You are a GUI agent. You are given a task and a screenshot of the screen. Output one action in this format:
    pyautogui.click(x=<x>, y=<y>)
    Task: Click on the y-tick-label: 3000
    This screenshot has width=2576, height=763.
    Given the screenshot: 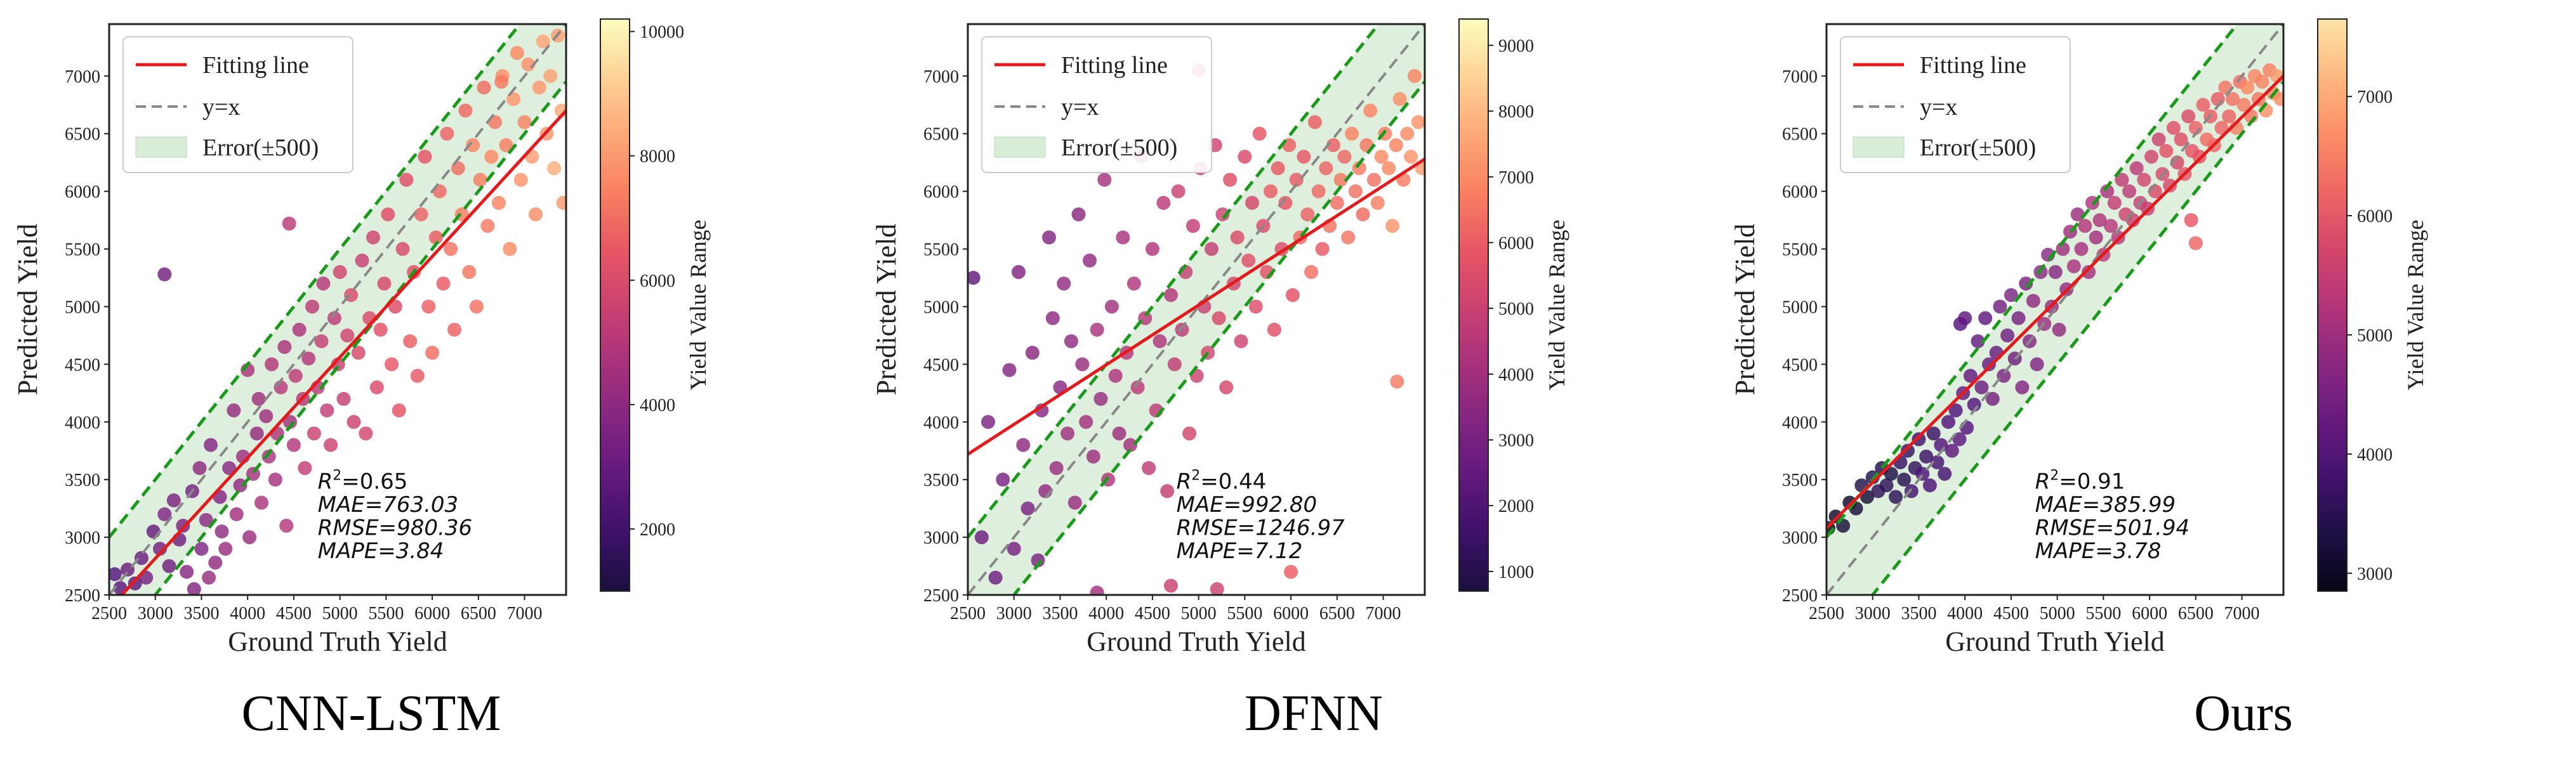 What is the action you would take?
    pyautogui.click(x=1800, y=538)
    